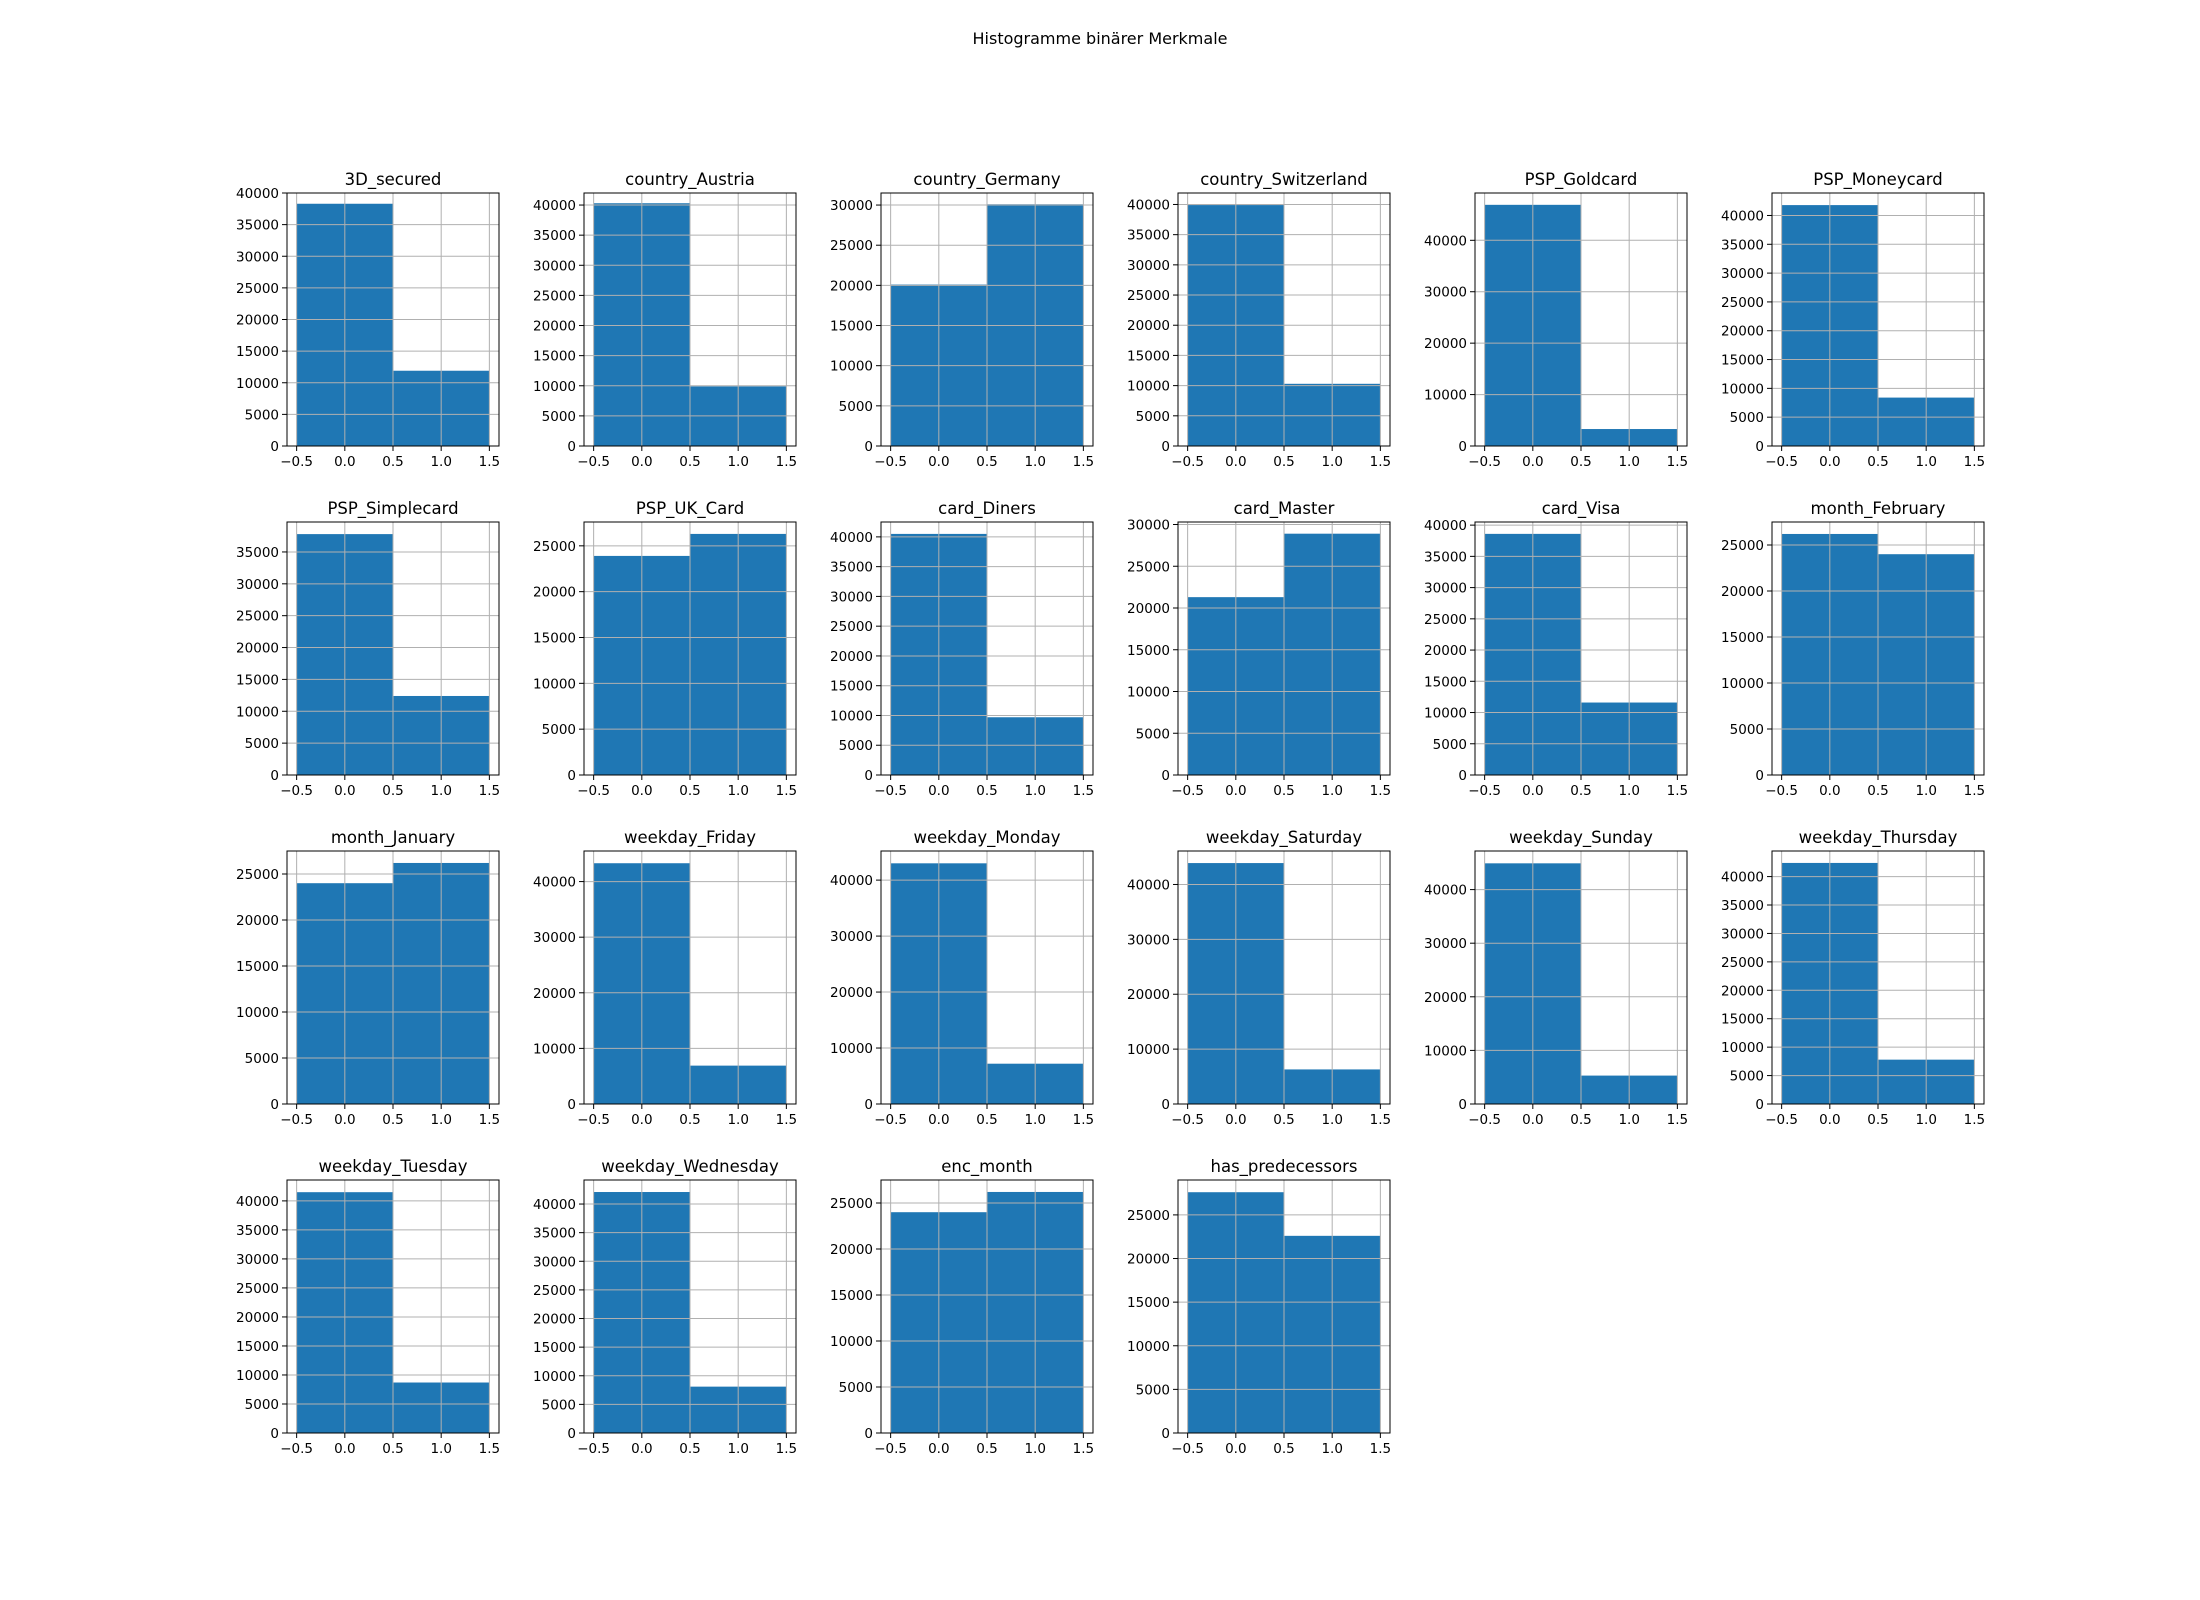 The height and width of the screenshot is (1600, 2200). Describe the element at coordinates (1148, 236) in the screenshot. I see `y-tick-label: 35000` at that location.